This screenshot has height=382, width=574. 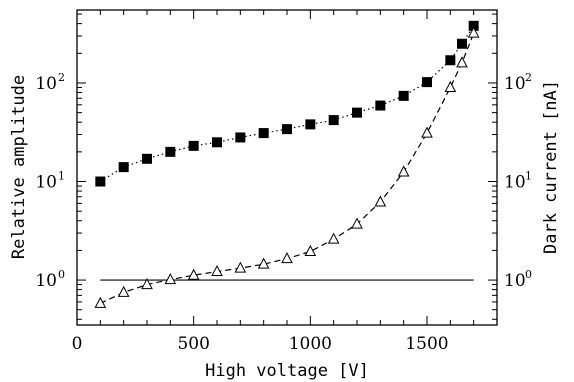 What do you see at coordinates (310, 344) in the screenshot?
I see `x-tick-label: 1000` at bounding box center [310, 344].